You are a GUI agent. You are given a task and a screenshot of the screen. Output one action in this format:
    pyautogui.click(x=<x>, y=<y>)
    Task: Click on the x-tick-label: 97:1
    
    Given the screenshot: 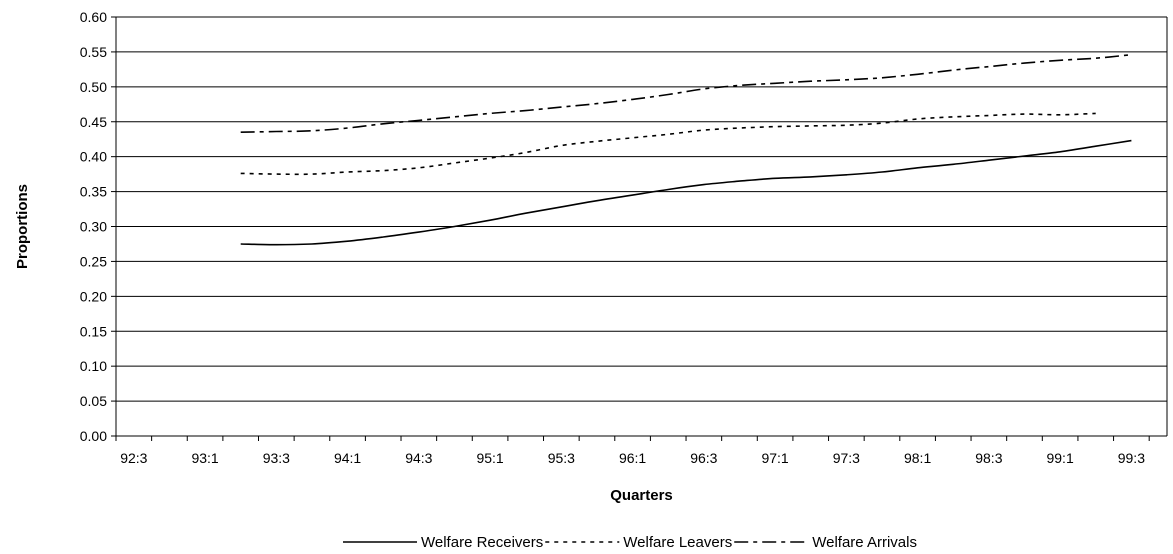 What is the action you would take?
    pyautogui.click(x=774, y=458)
    